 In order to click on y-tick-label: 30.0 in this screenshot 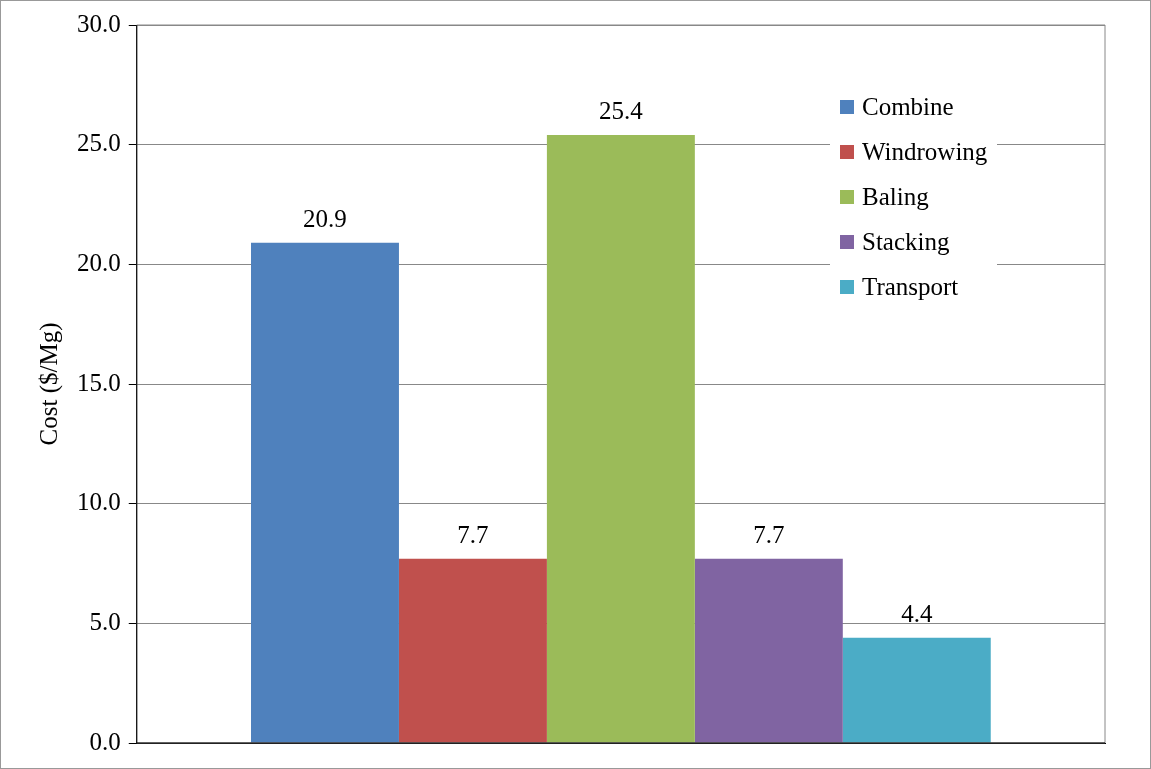, I will do `click(99, 23)`.